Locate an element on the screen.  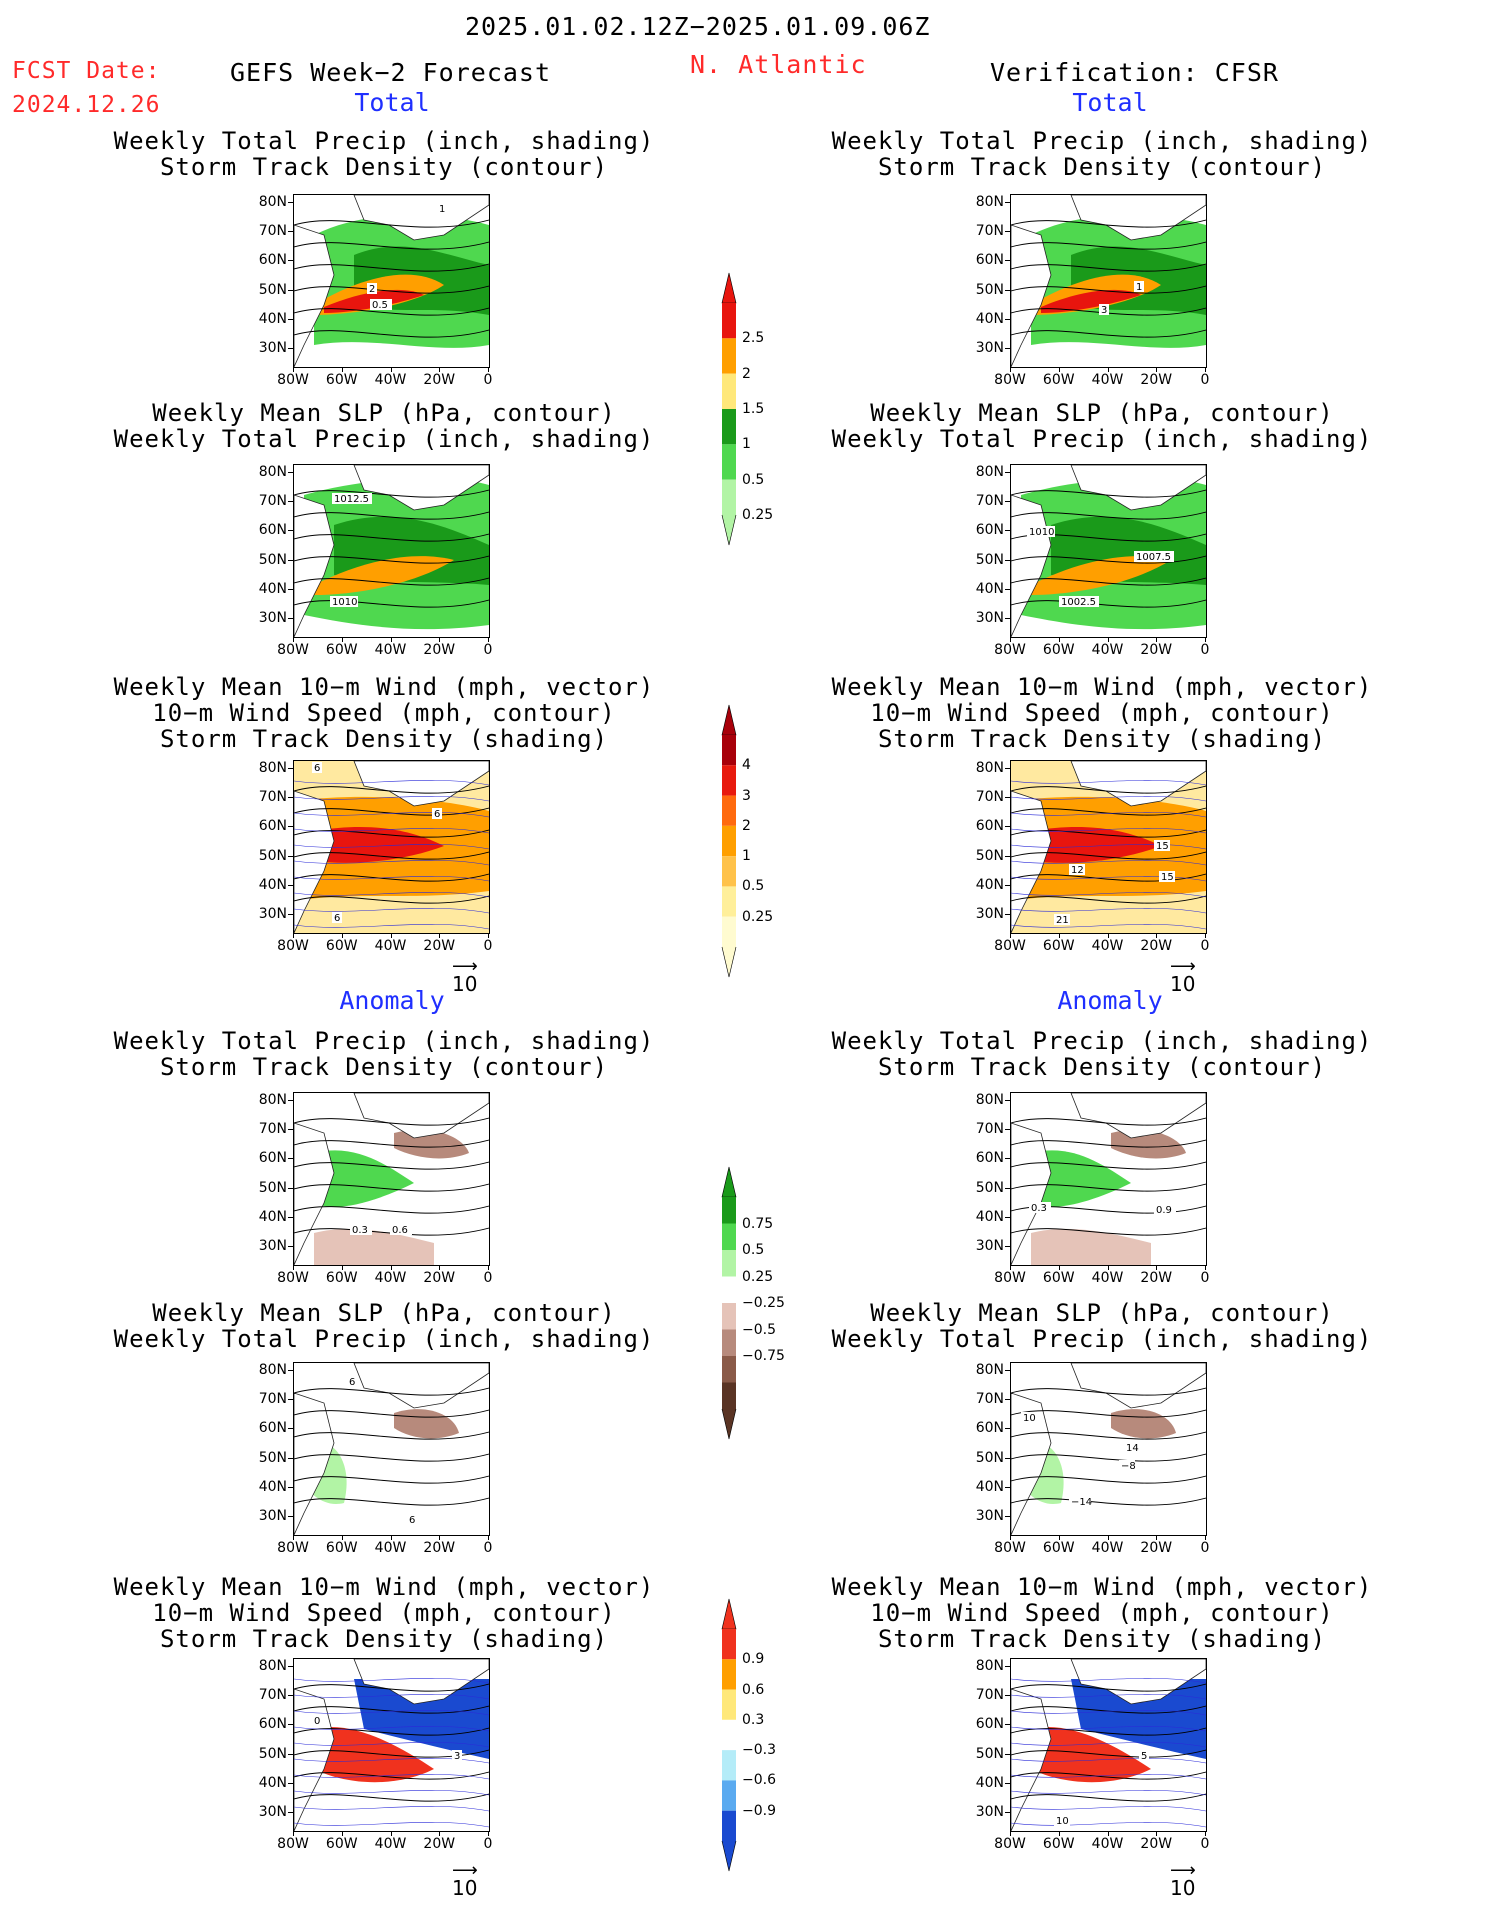
contour-label: 1012.5 is located at coordinates (351, 499).